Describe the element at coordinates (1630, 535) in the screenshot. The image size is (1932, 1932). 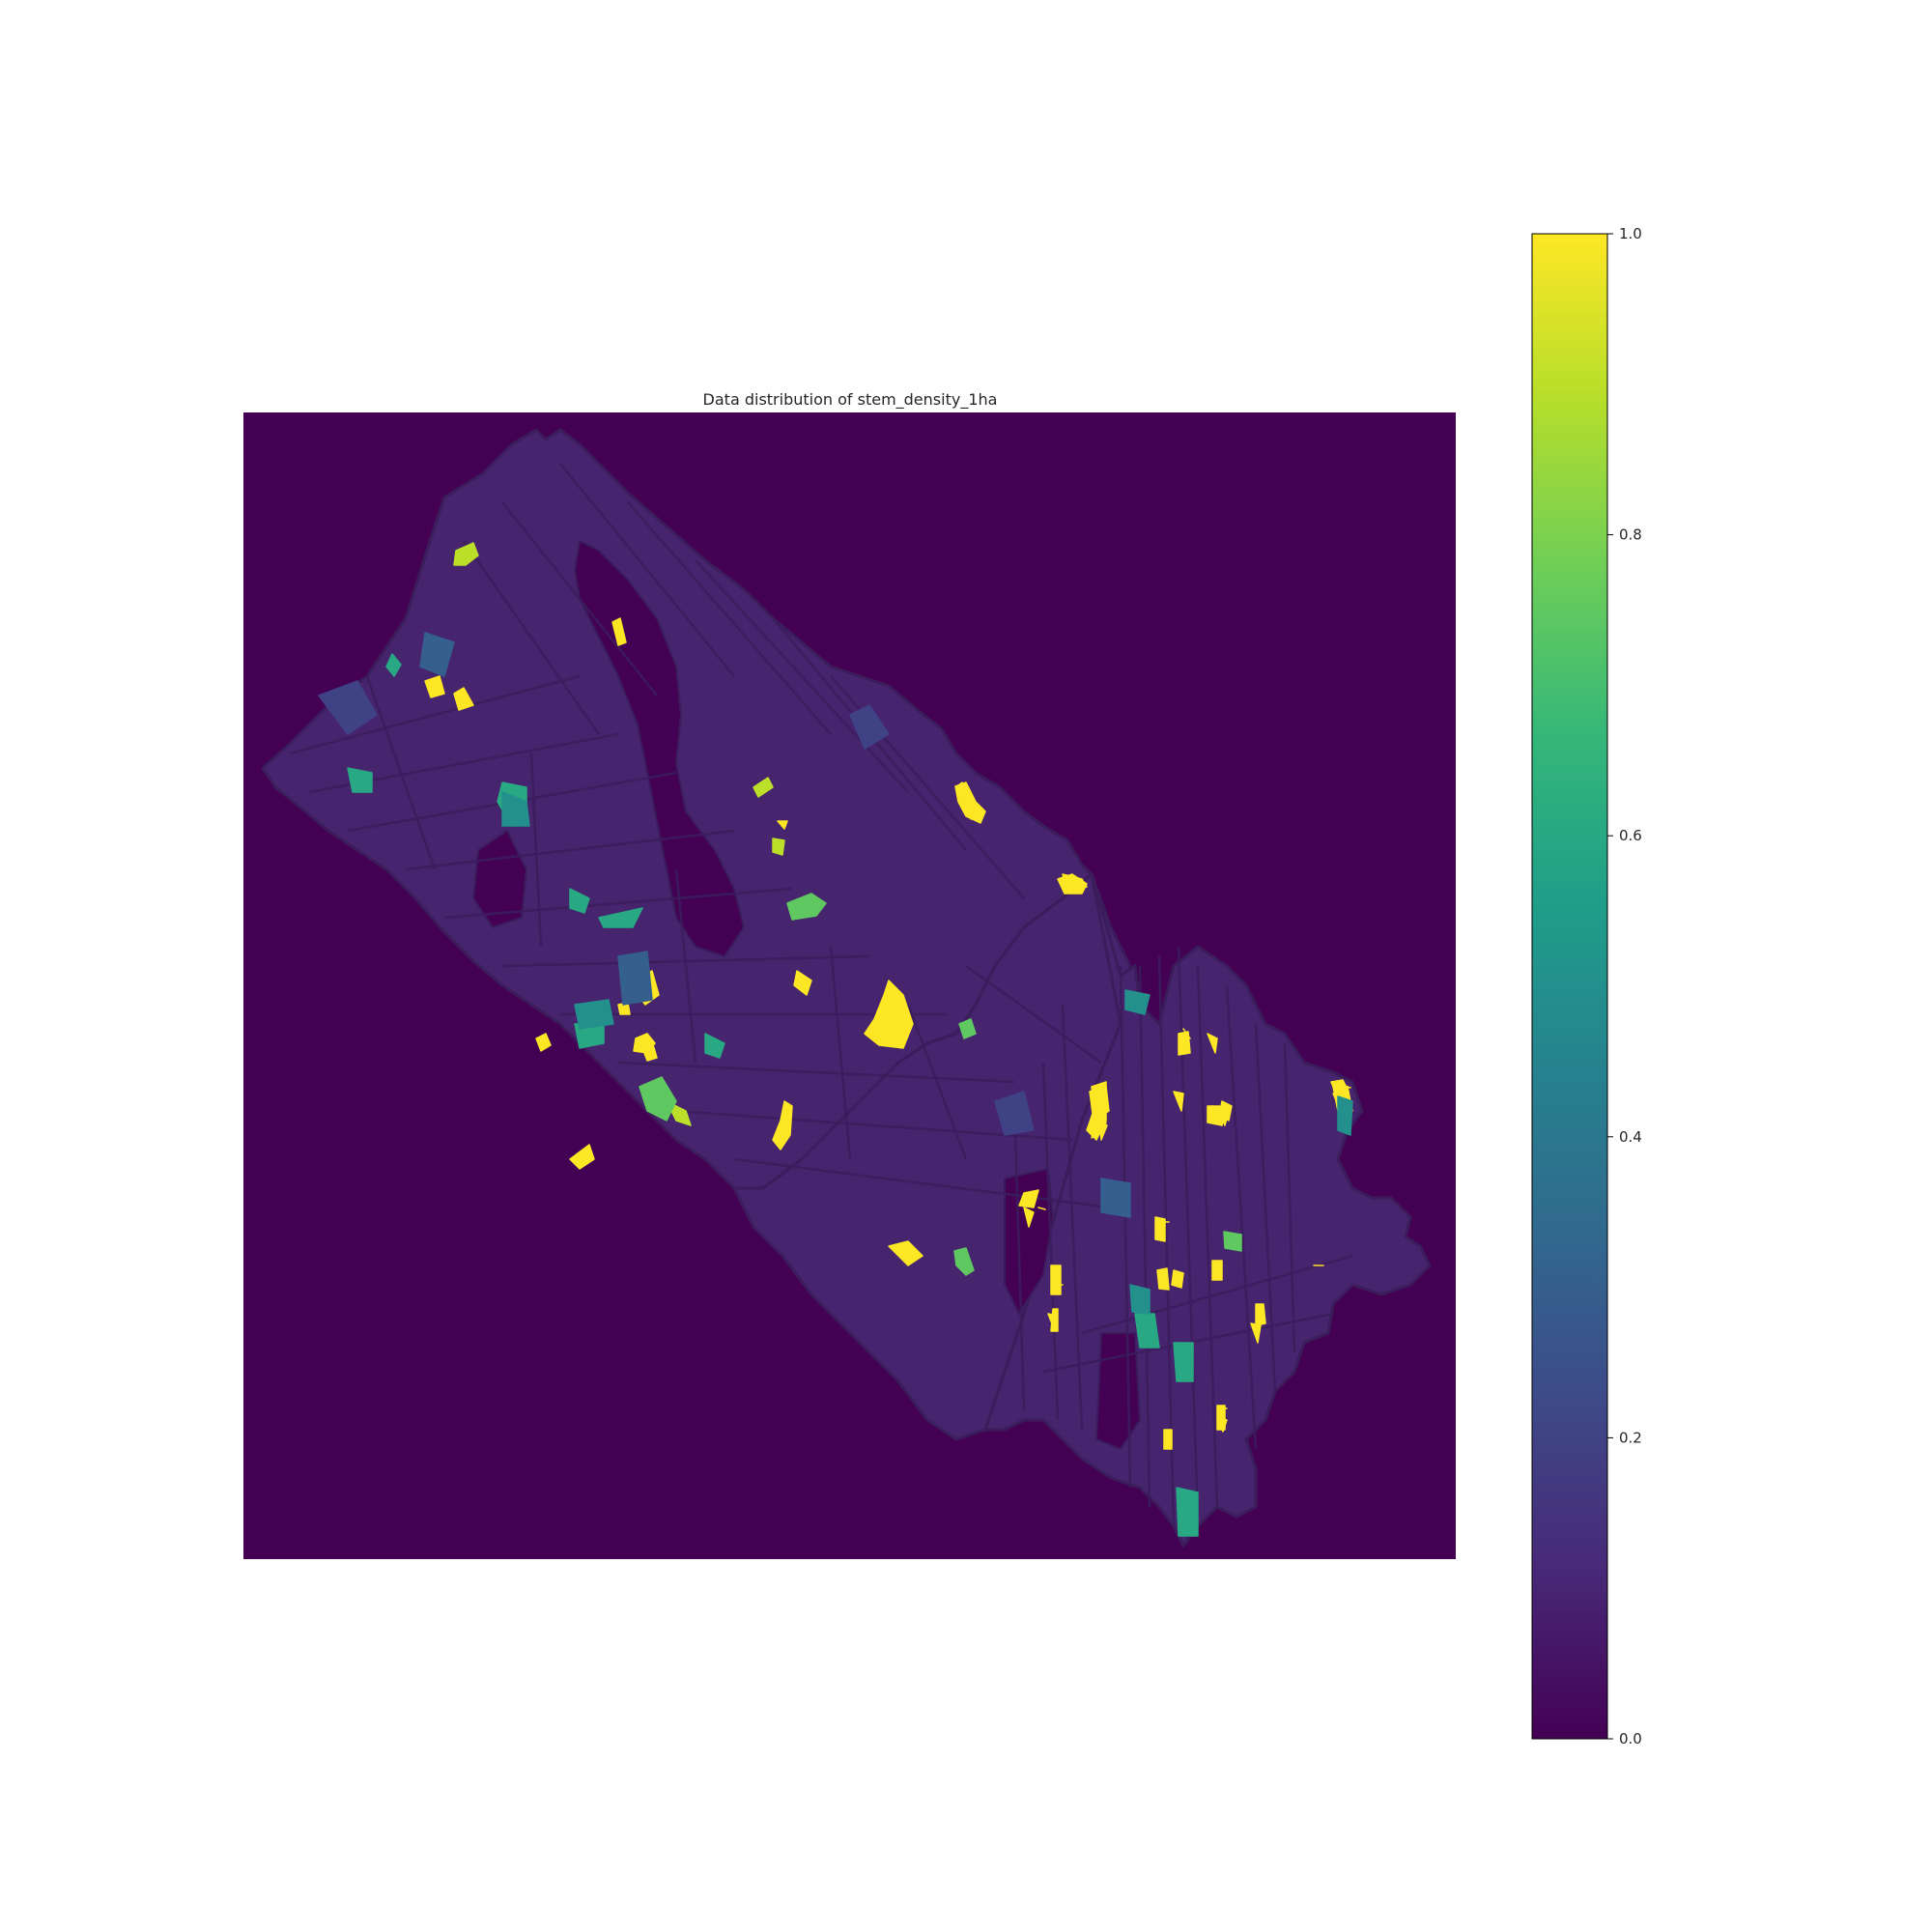
I see `colorbar-tick-label: 0.8` at that location.